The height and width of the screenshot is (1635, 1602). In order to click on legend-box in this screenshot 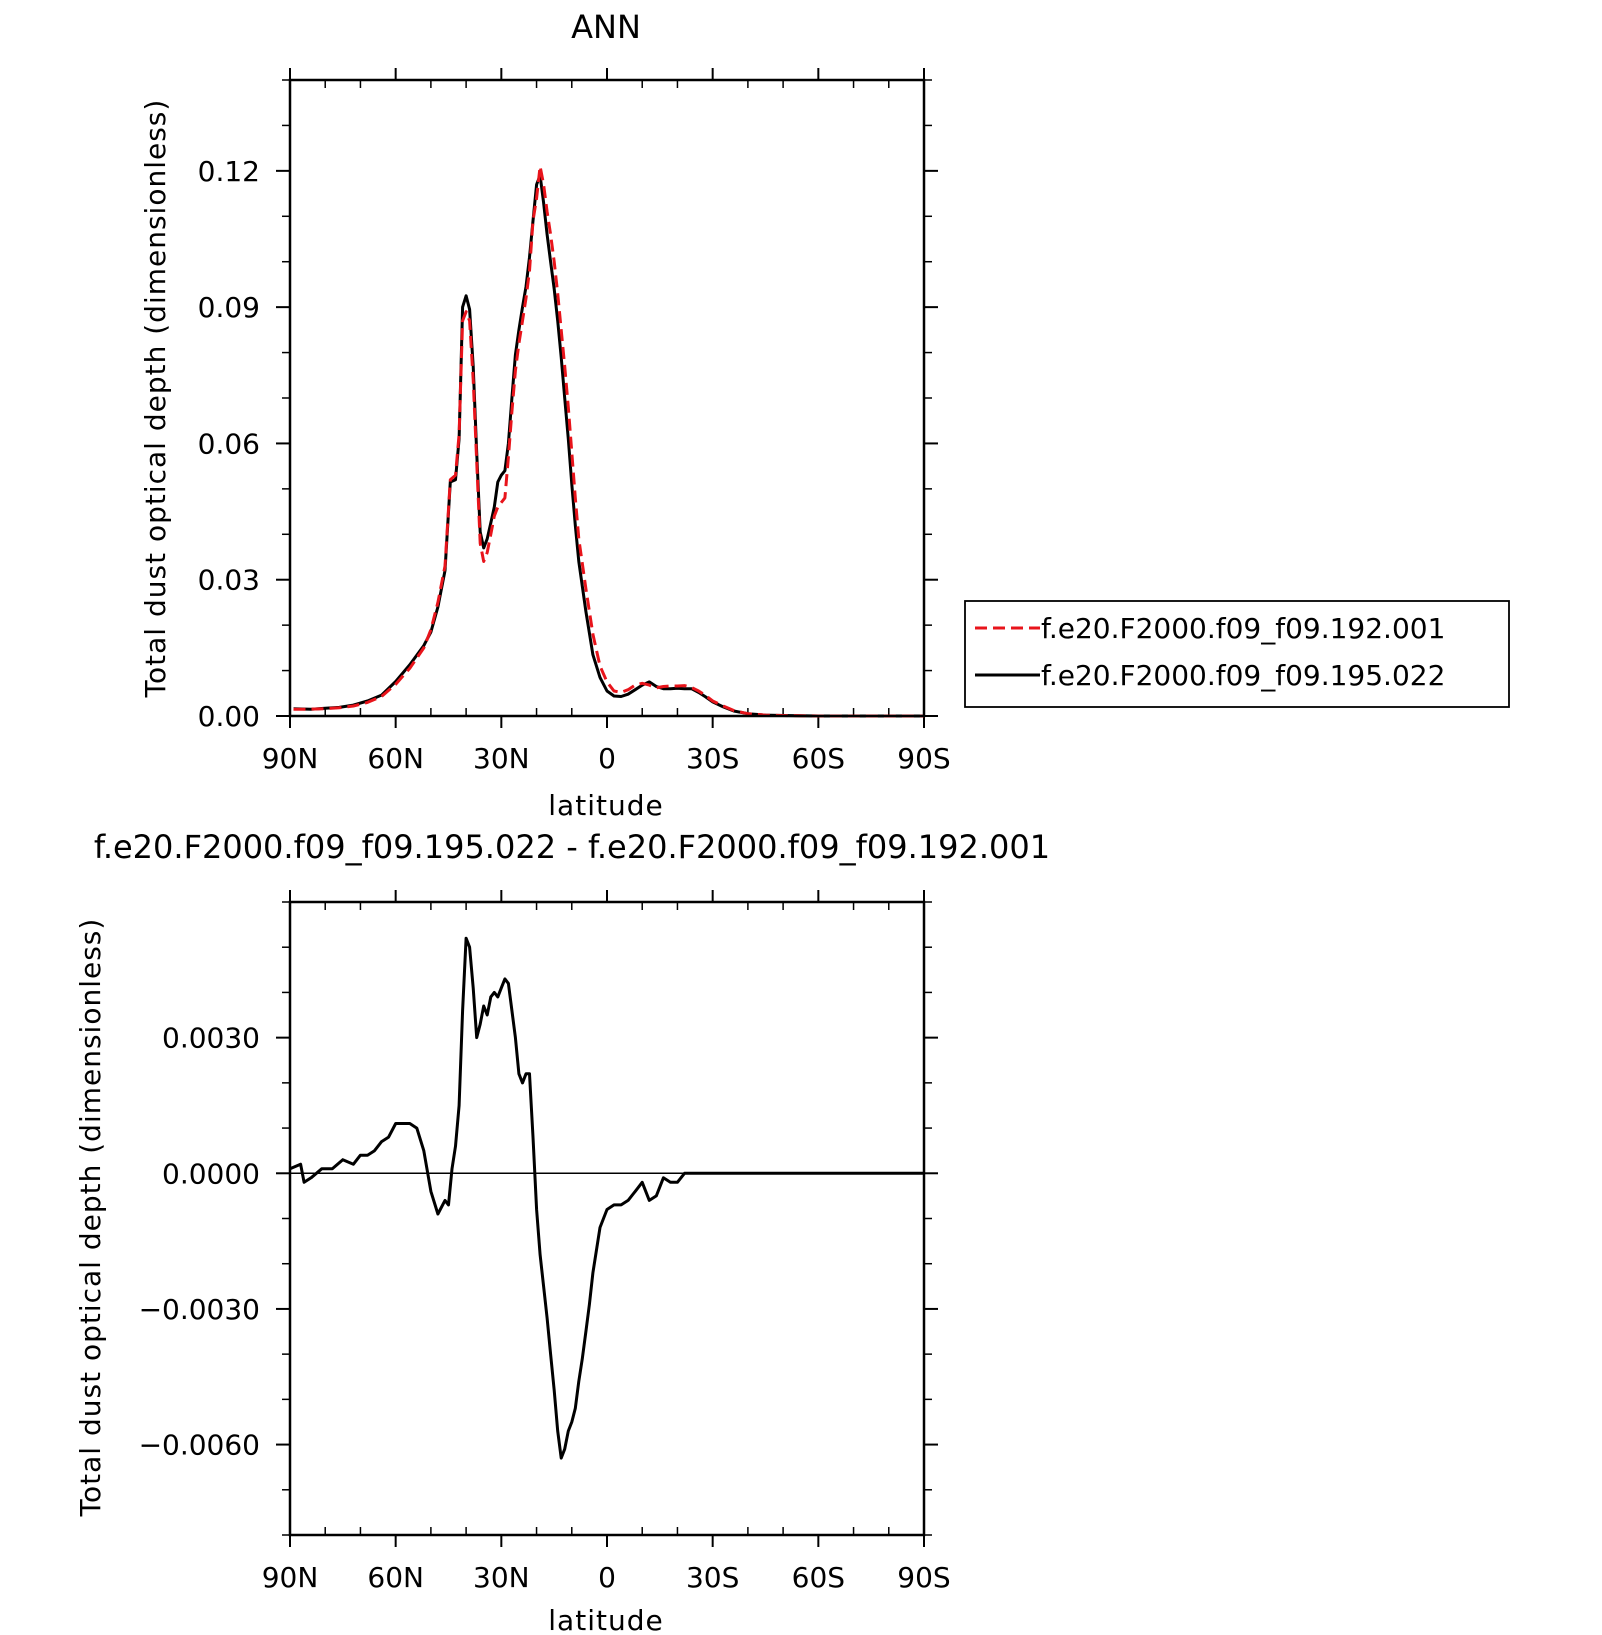, I will do `click(1237, 654)`.